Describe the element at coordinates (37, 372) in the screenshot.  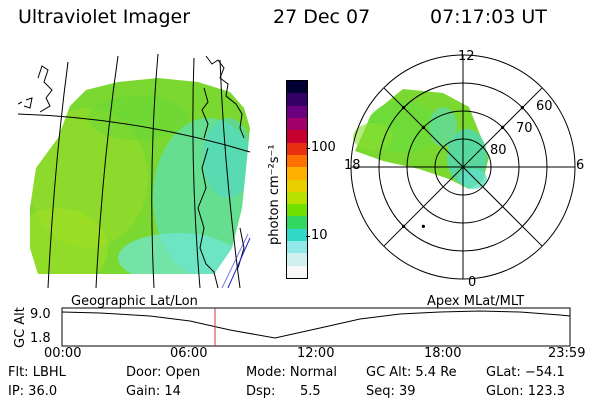
I see `status-flt: Flt: LBHL` at that location.